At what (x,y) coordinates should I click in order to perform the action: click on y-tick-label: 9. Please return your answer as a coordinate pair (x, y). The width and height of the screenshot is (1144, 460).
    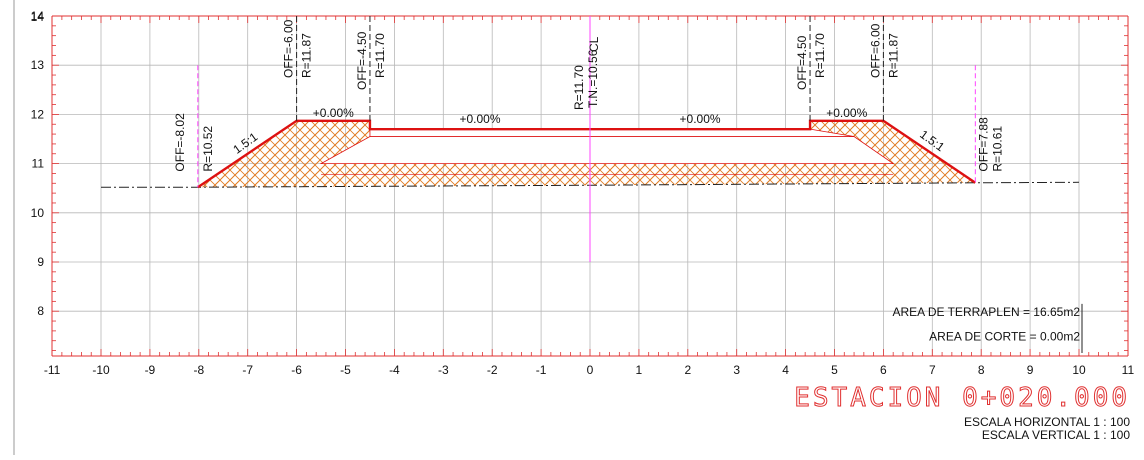
    Looking at the image, I should click on (40, 262).